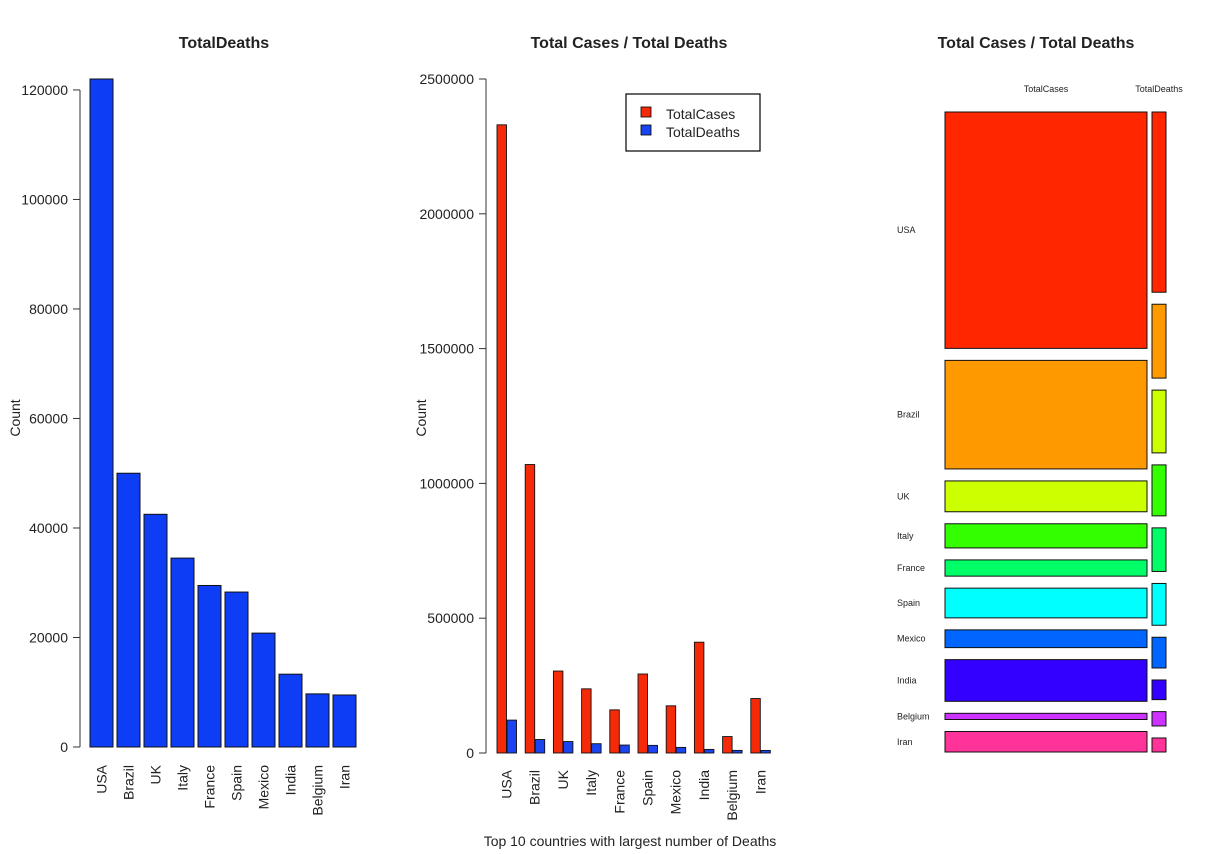 This screenshot has width=1220, height=854. I want to click on tile-total-cases-brazil, so click(1046, 414).